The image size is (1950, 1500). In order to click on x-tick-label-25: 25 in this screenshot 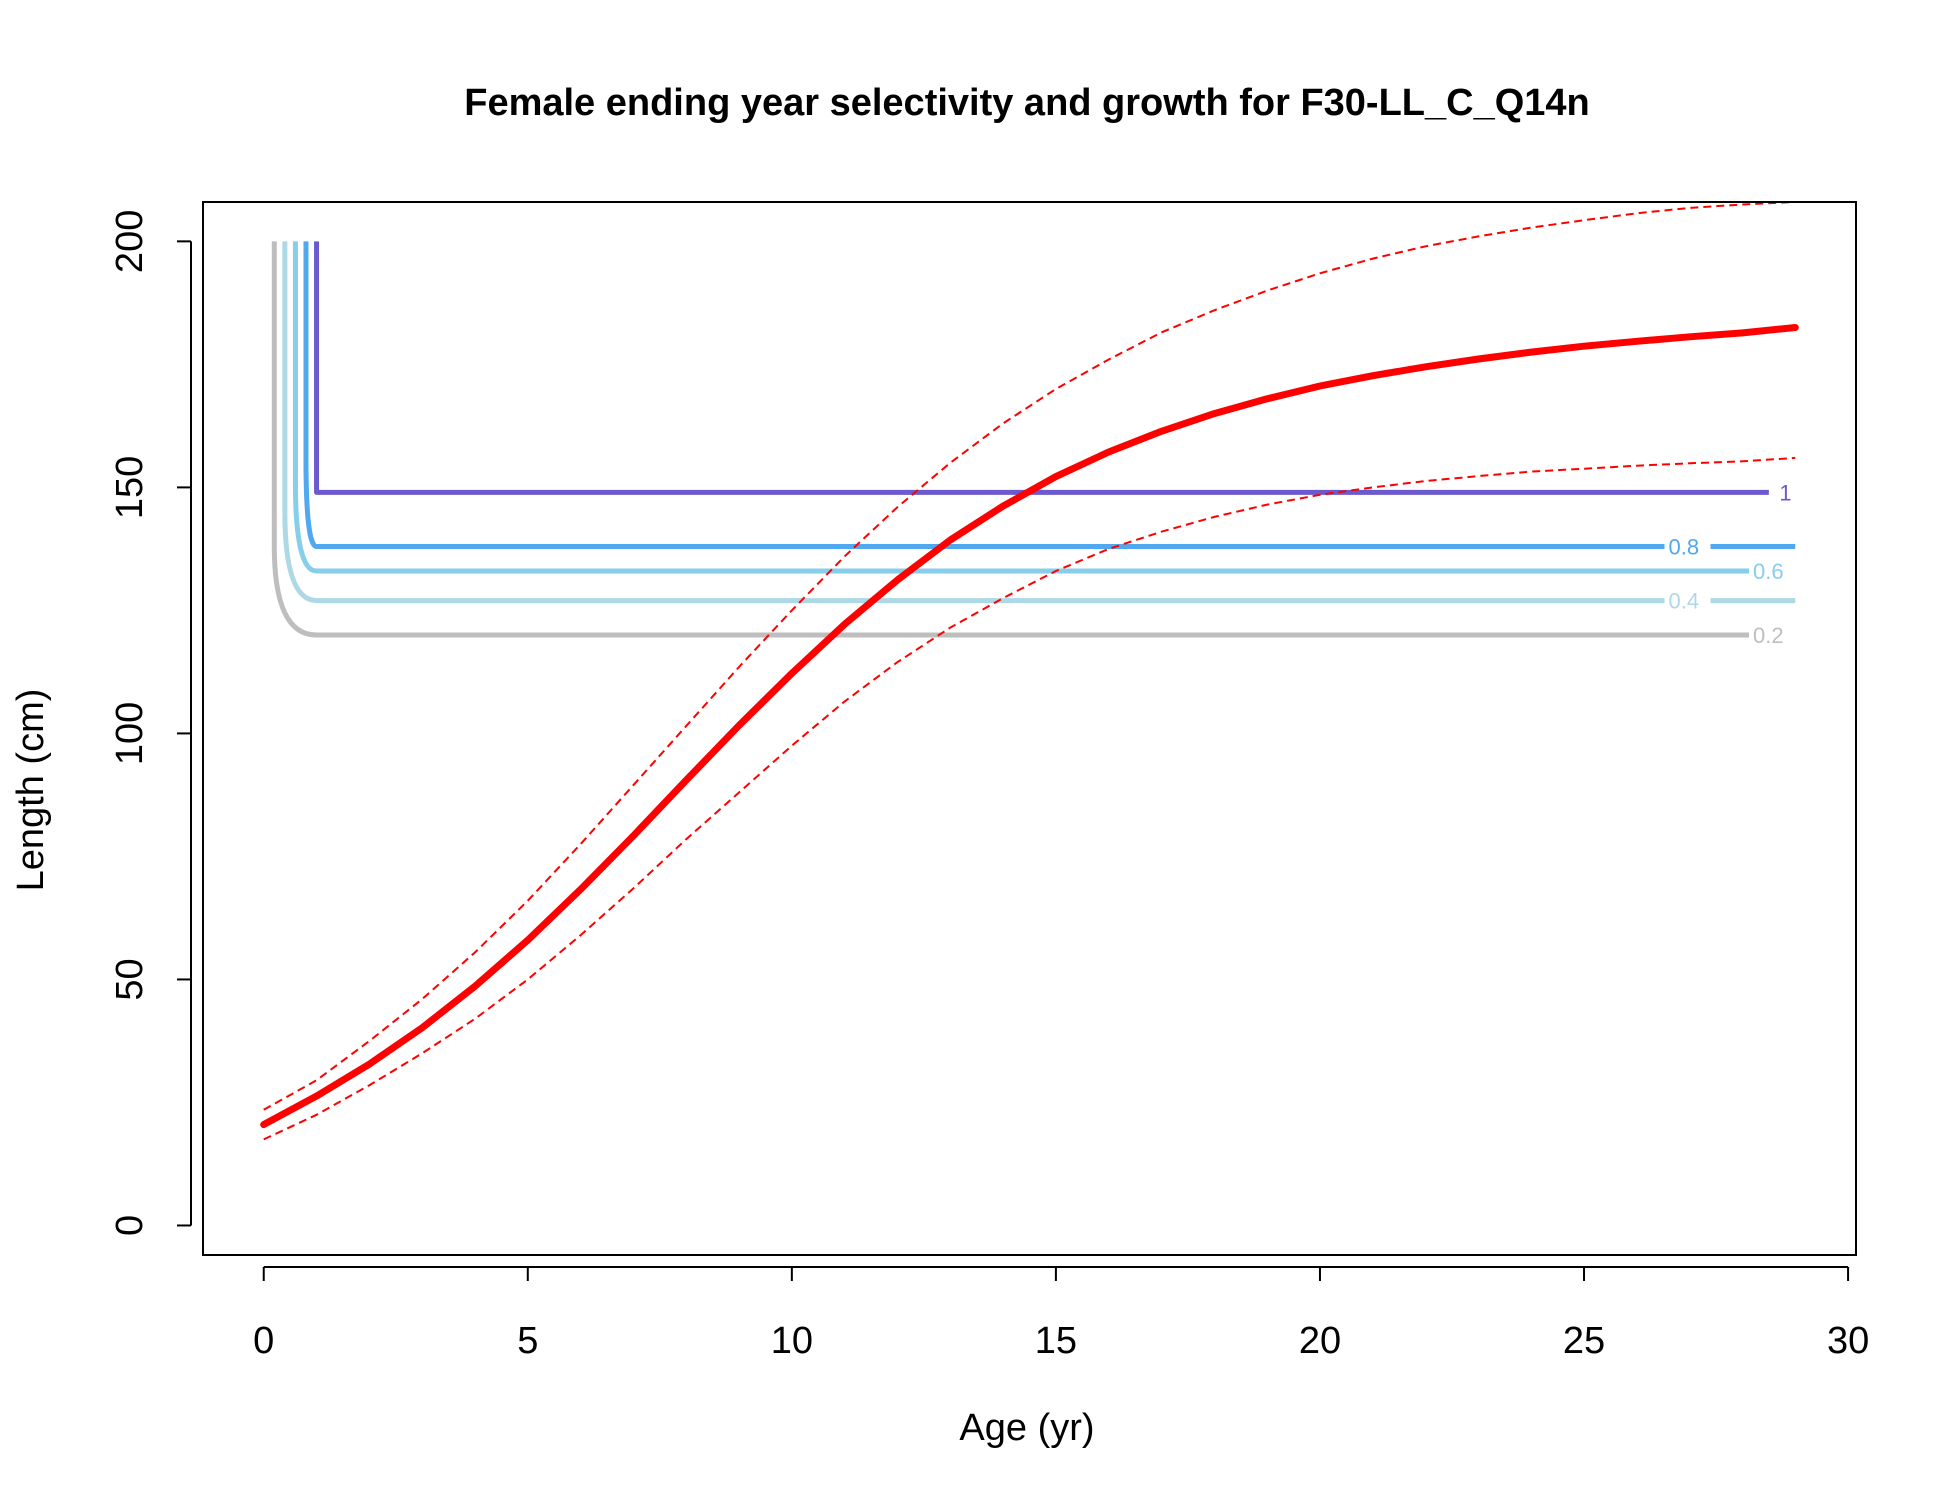, I will do `click(1584, 1341)`.